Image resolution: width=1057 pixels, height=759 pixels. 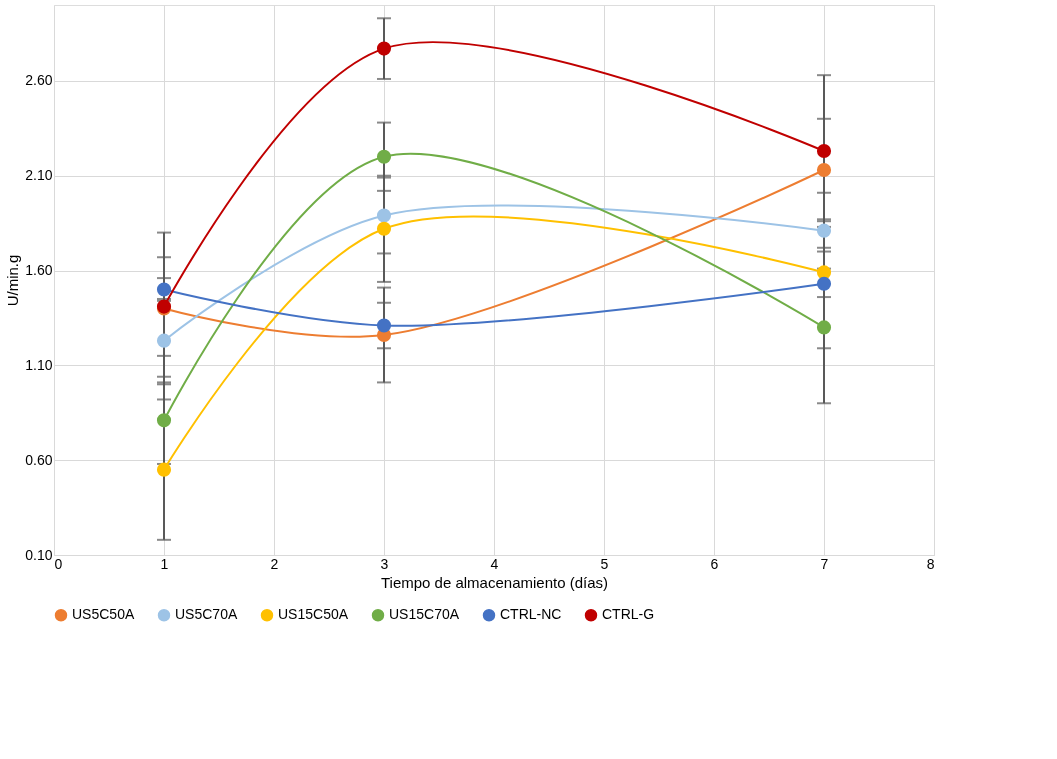 What do you see at coordinates (384, 563) in the screenshot?
I see `x-tick-label: 3` at bounding box center [384, 563].